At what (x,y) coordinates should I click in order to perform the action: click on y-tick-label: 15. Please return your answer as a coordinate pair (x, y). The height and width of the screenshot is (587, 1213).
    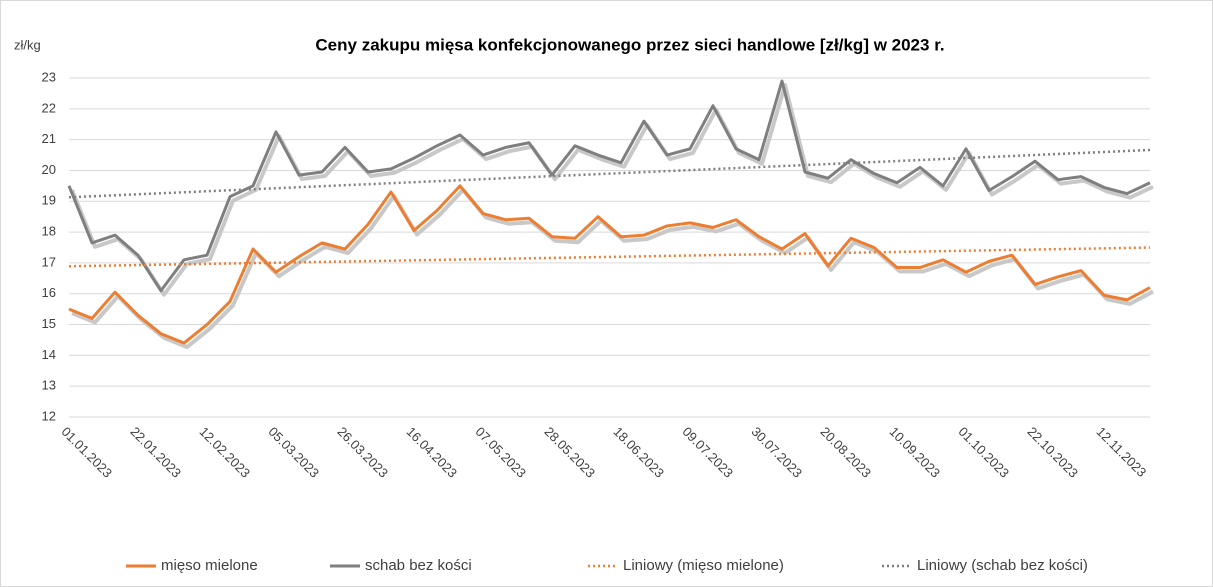
    Looking at the image, I should click on (49, 323).